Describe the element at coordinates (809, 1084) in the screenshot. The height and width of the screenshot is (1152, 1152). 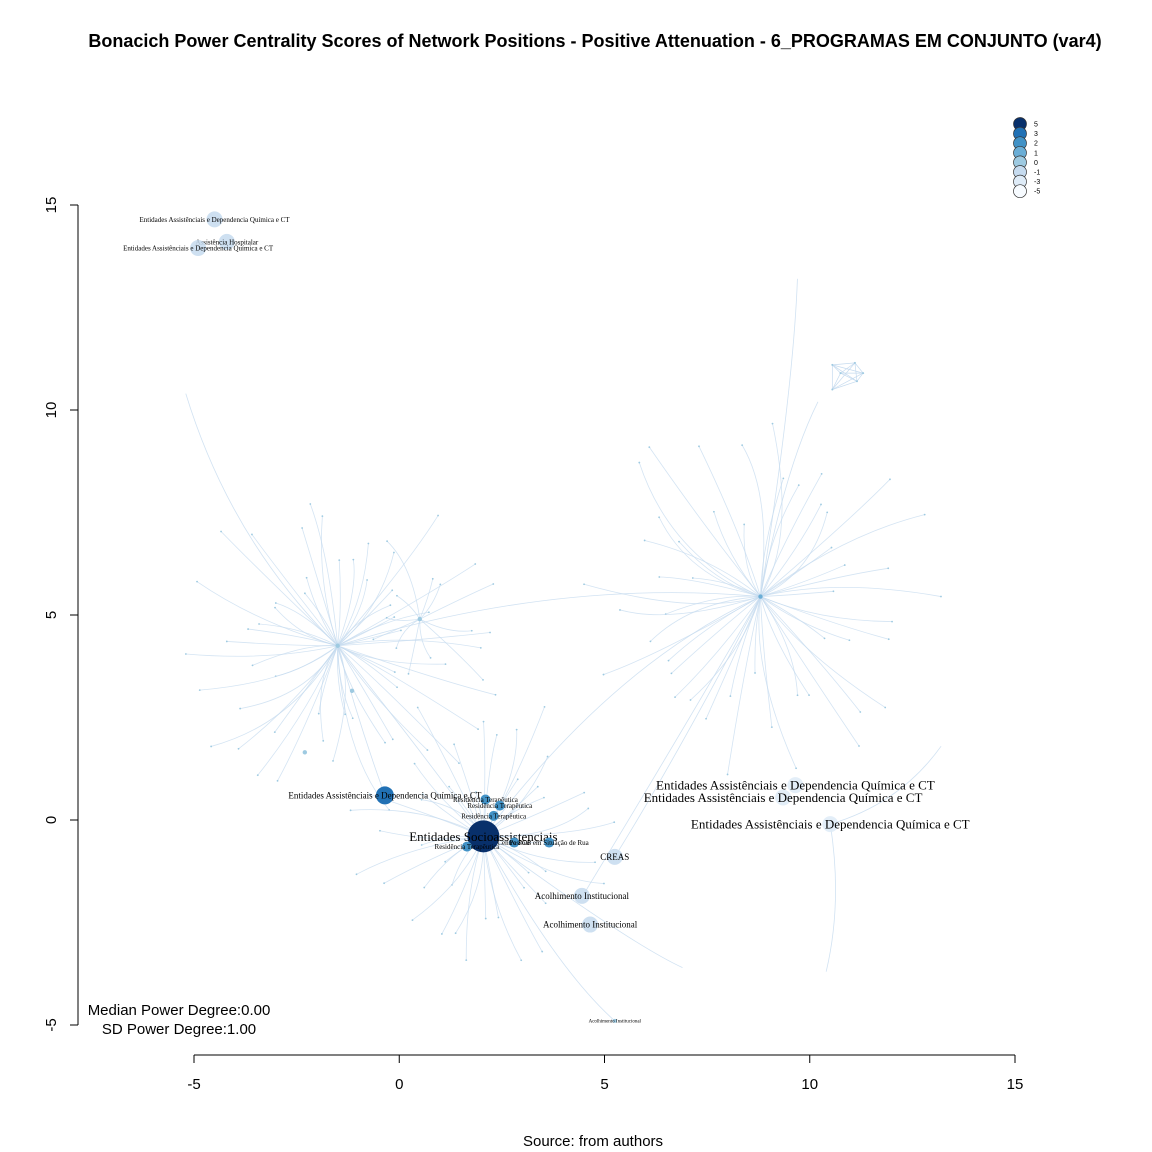
I see `x-tick-label: 10` at that location.